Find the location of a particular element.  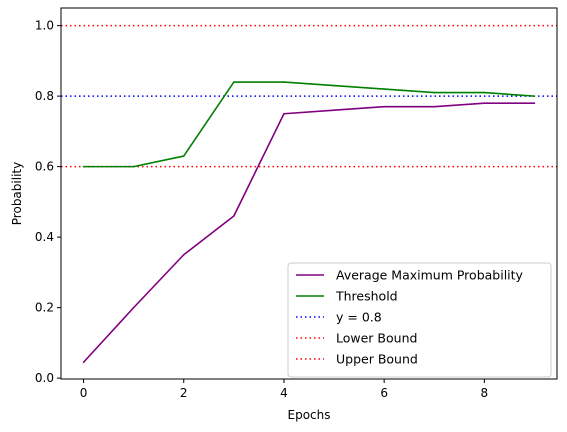

y-tick-label: 0.0 is located at coordinates (44, 378).